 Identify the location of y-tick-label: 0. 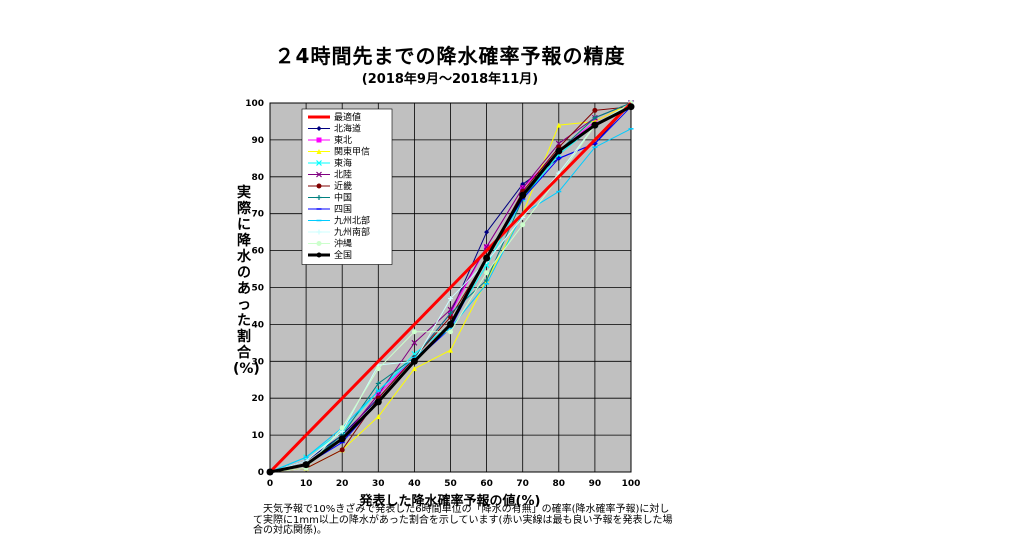
(261, 473).